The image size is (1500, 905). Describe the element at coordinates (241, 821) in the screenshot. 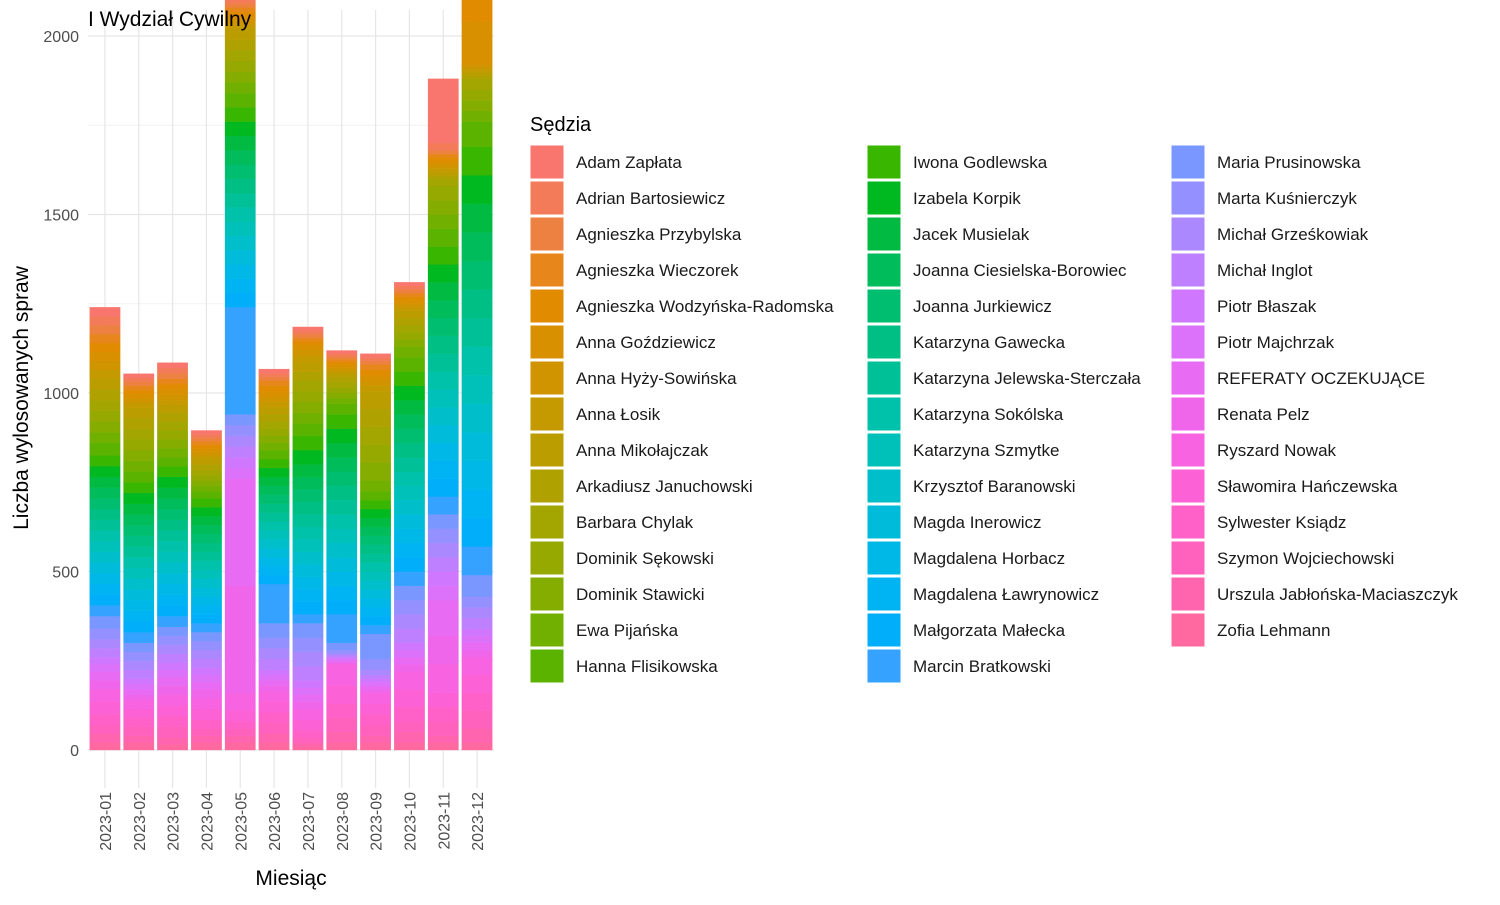

I see `x-tick-label: 2023-05` at that location.